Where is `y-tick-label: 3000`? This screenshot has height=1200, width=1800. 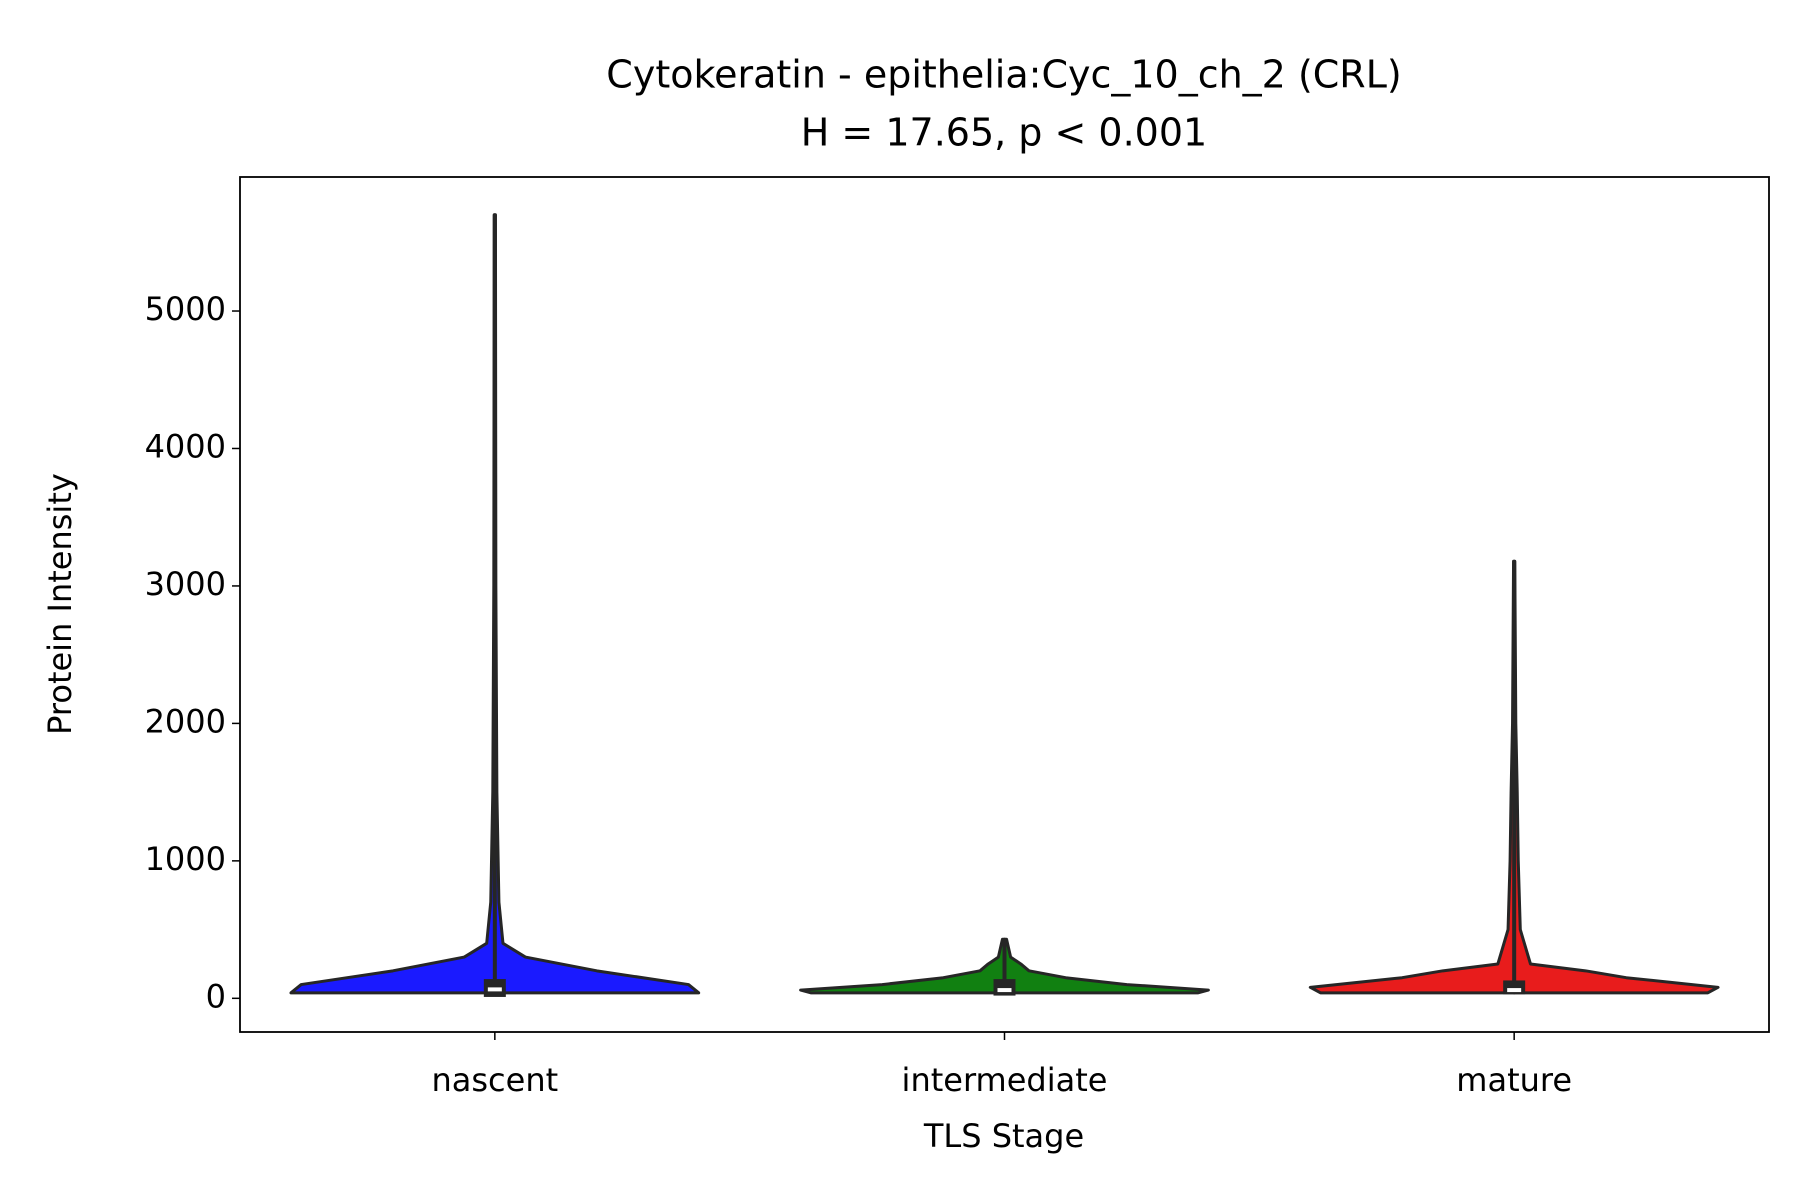
y-tick-label: 3000 is located at coordinates (185, 584).